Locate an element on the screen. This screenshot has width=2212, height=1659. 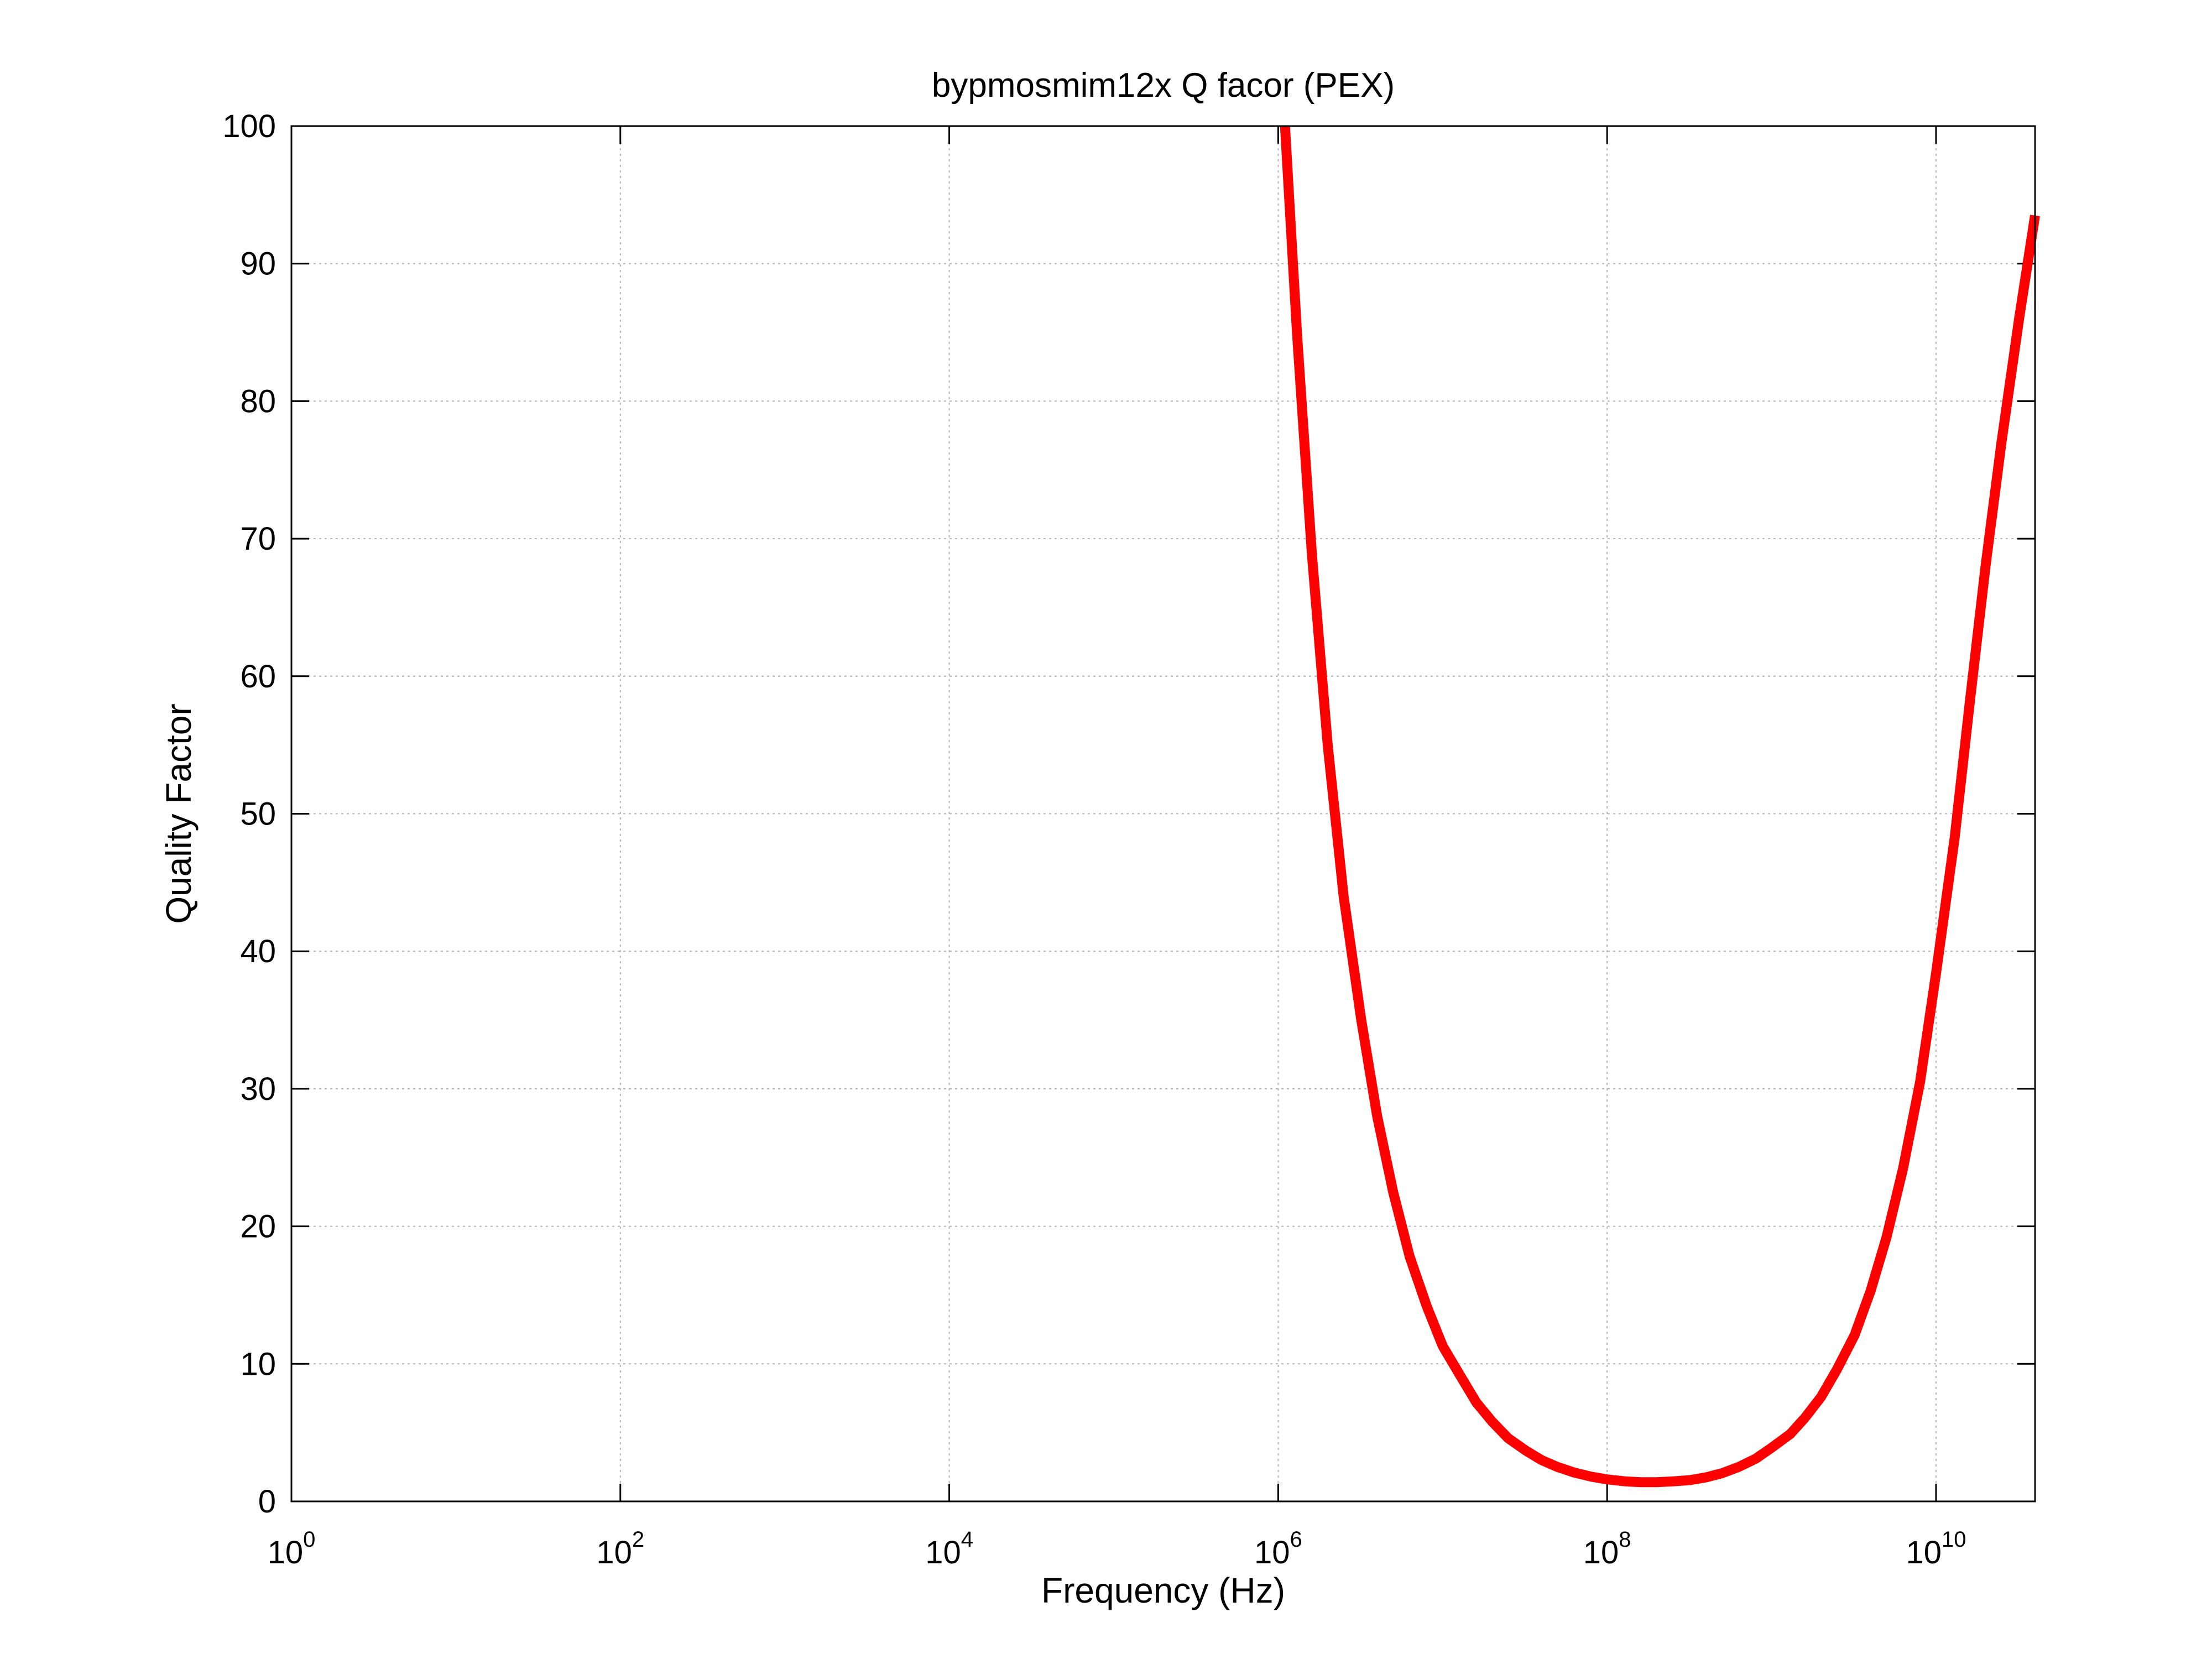
y-tick-label: 10 is located at coordinates (258, 1364).